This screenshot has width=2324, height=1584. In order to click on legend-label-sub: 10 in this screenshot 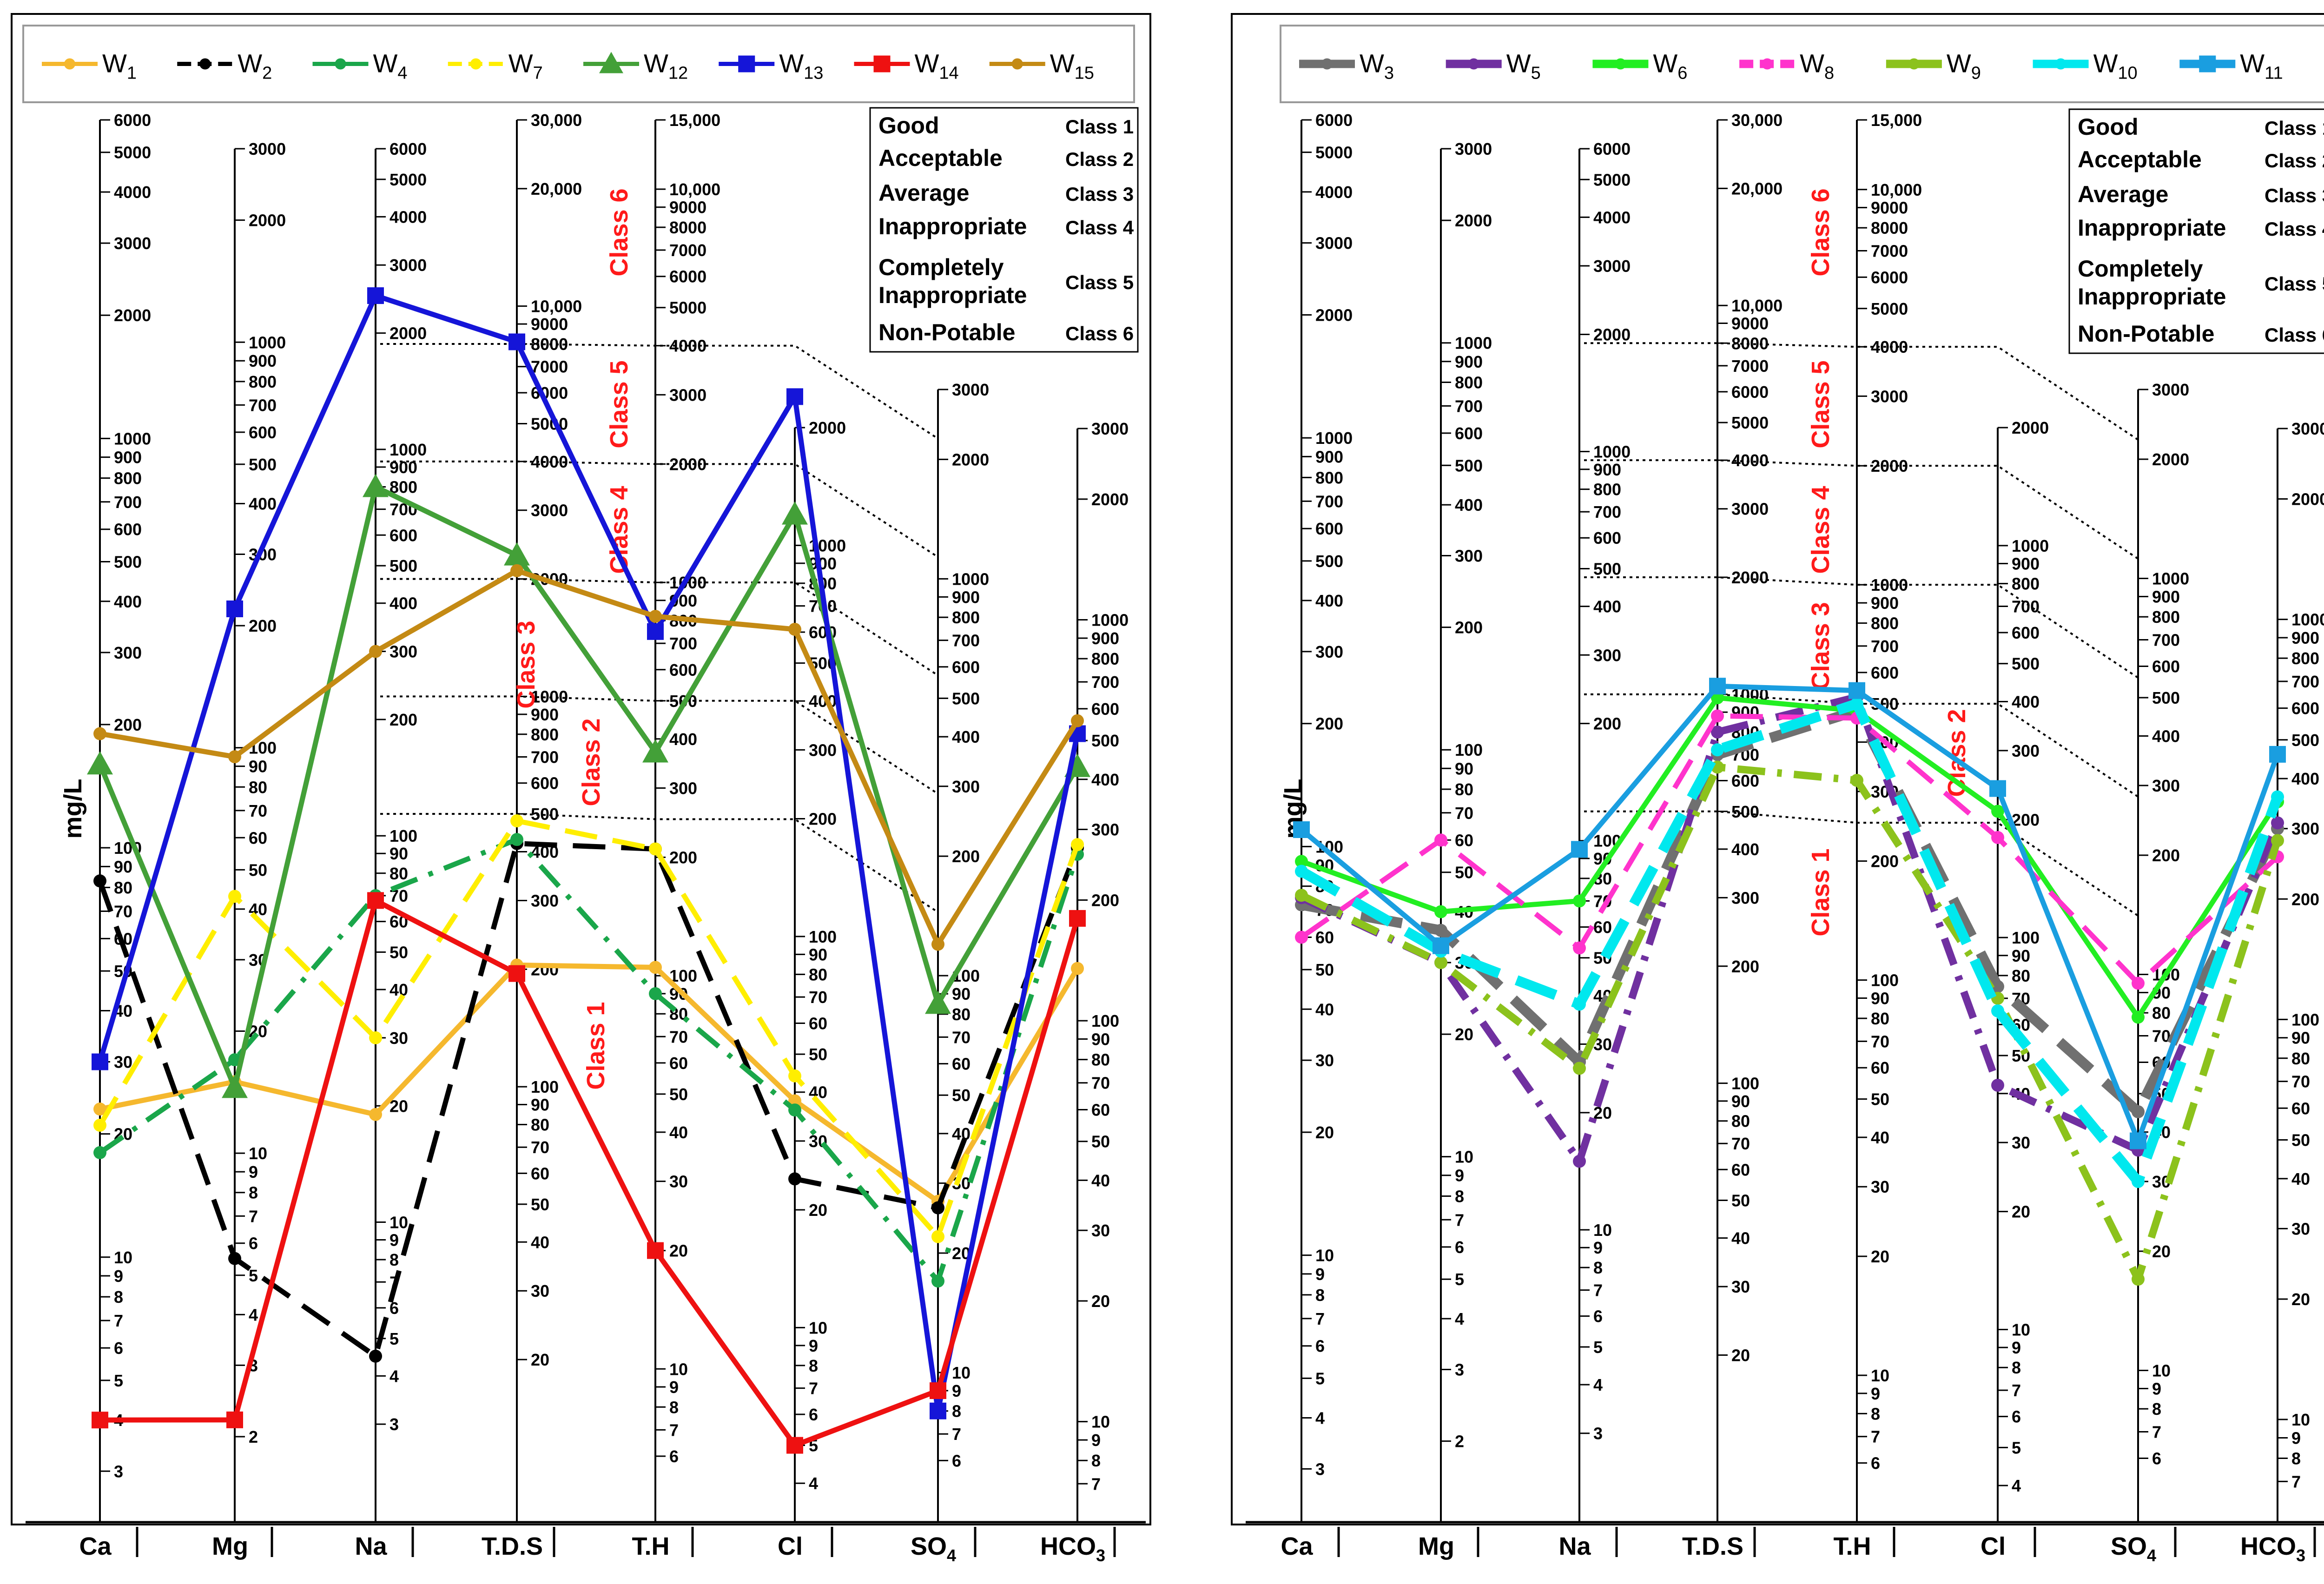, I will do `click(2127, 73)`.